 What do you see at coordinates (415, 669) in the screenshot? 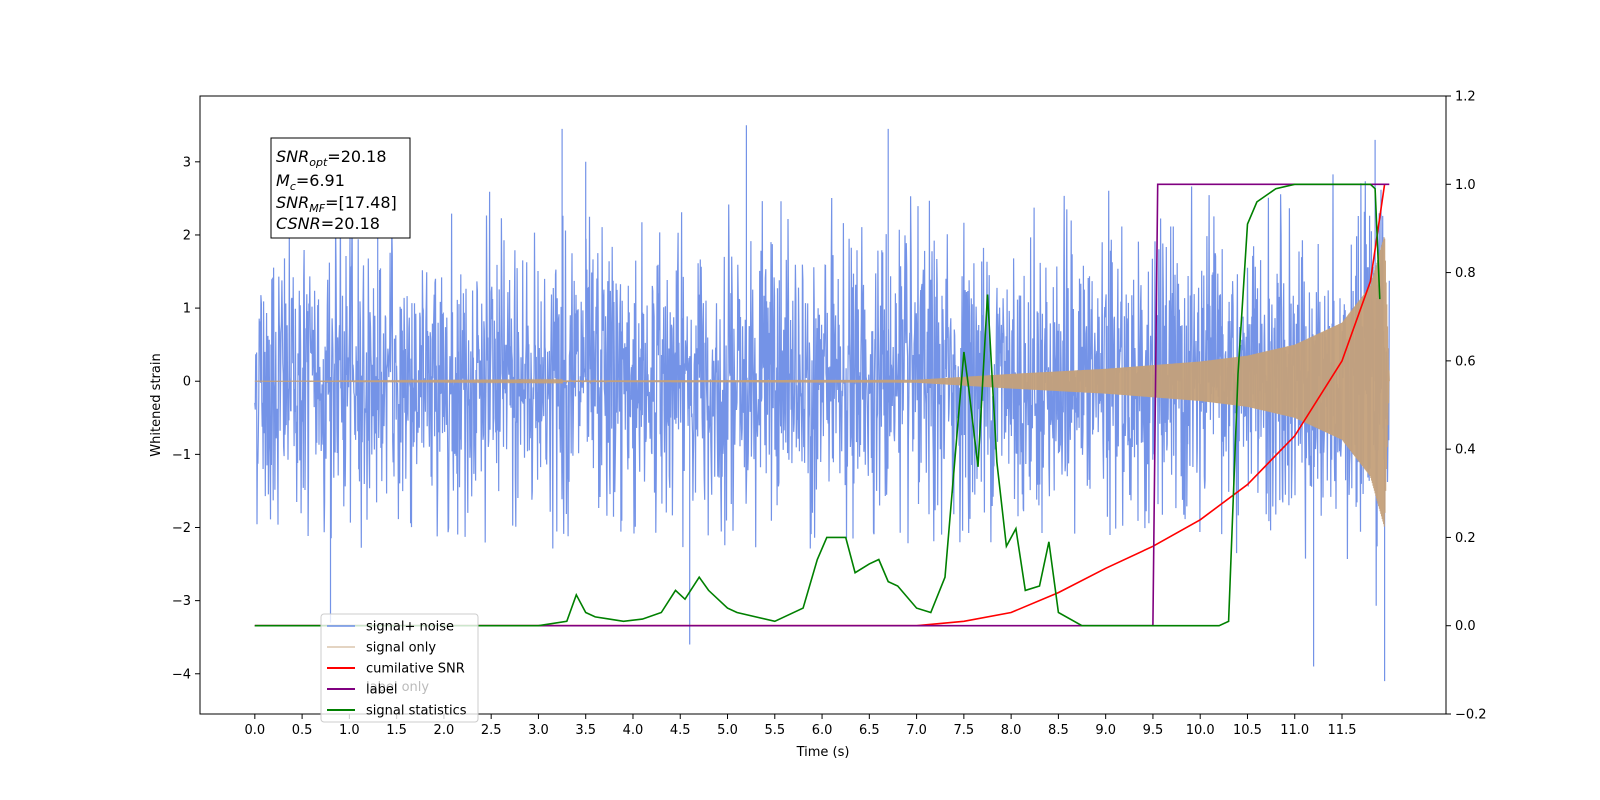
I see `legend-entry: cumilative SNR` at bounding box center [415, 669].